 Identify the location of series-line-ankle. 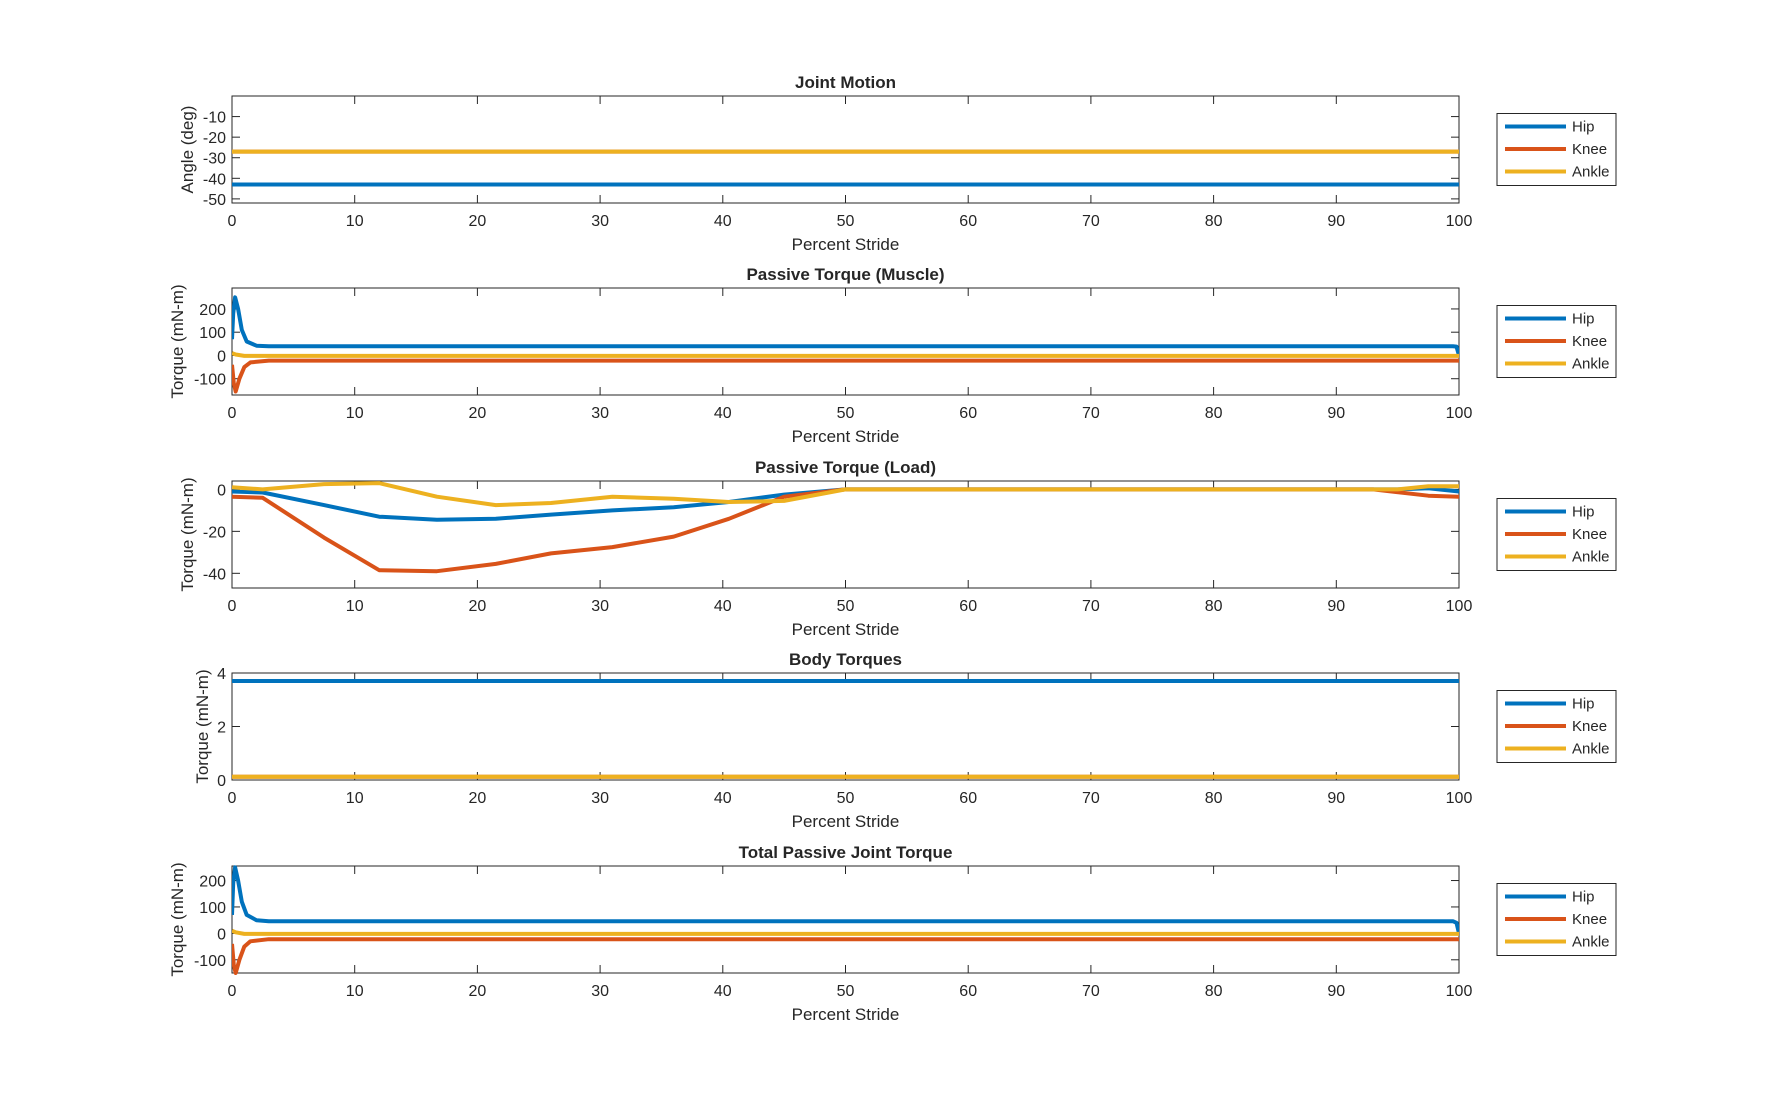
(845, 494).